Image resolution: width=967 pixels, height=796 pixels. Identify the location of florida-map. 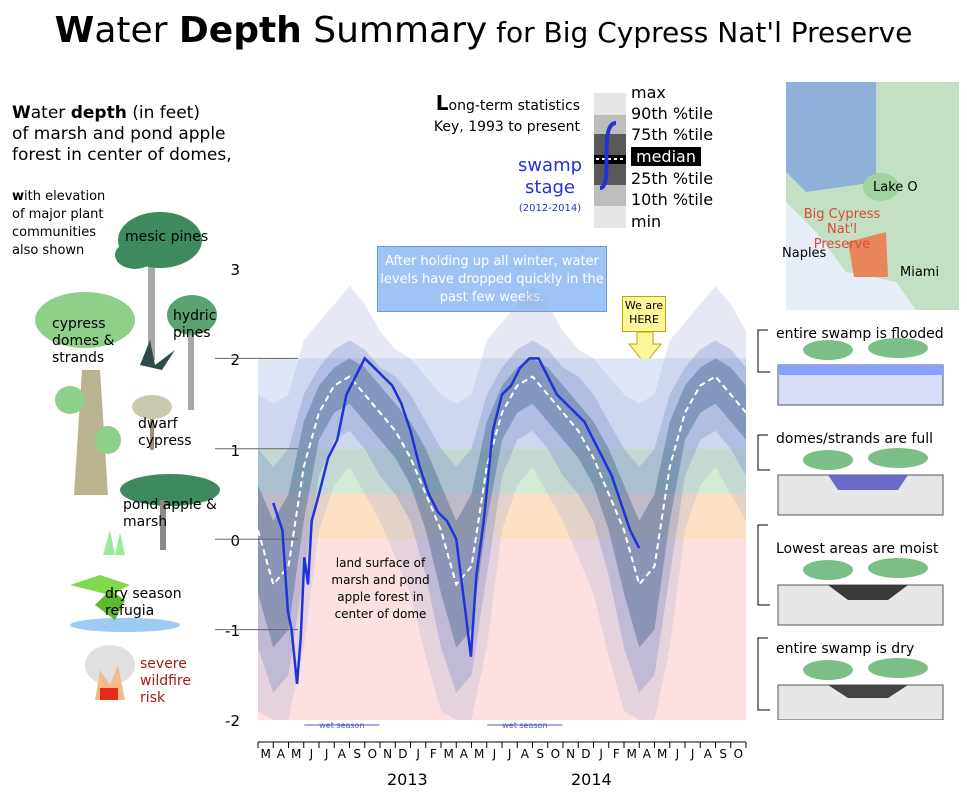
(872, 196).